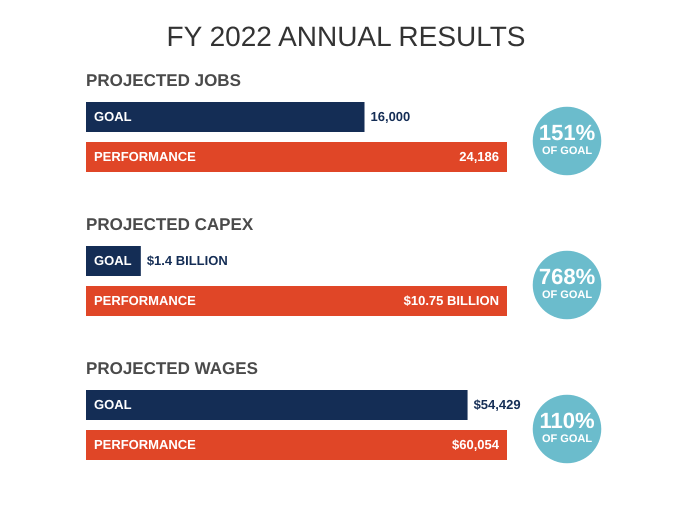 The height and width of the screenshot is (511, 691). I want to click on text: 151%, so click(567, 132).